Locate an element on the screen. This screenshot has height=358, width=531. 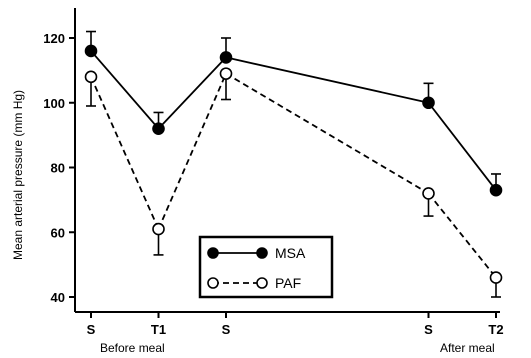
legend-marker-paf is located at coordinates (213, 283).